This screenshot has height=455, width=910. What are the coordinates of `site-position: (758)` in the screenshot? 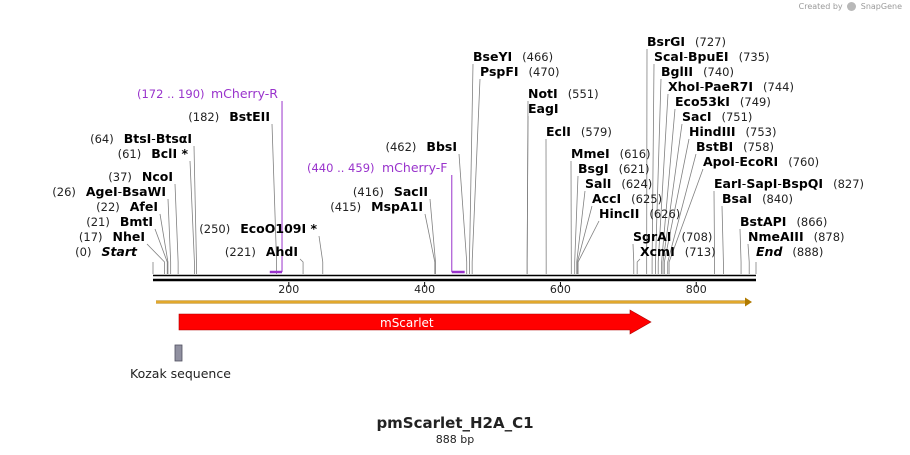 It's located at (758, 147).